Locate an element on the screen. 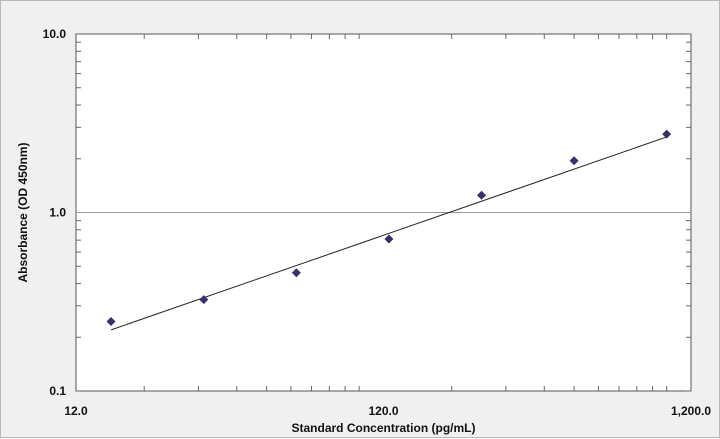 The height and width of the screenshot is (439, 720). y-axis-title: Absorbance (OD 450nm) is located at coordinates (23, 212).